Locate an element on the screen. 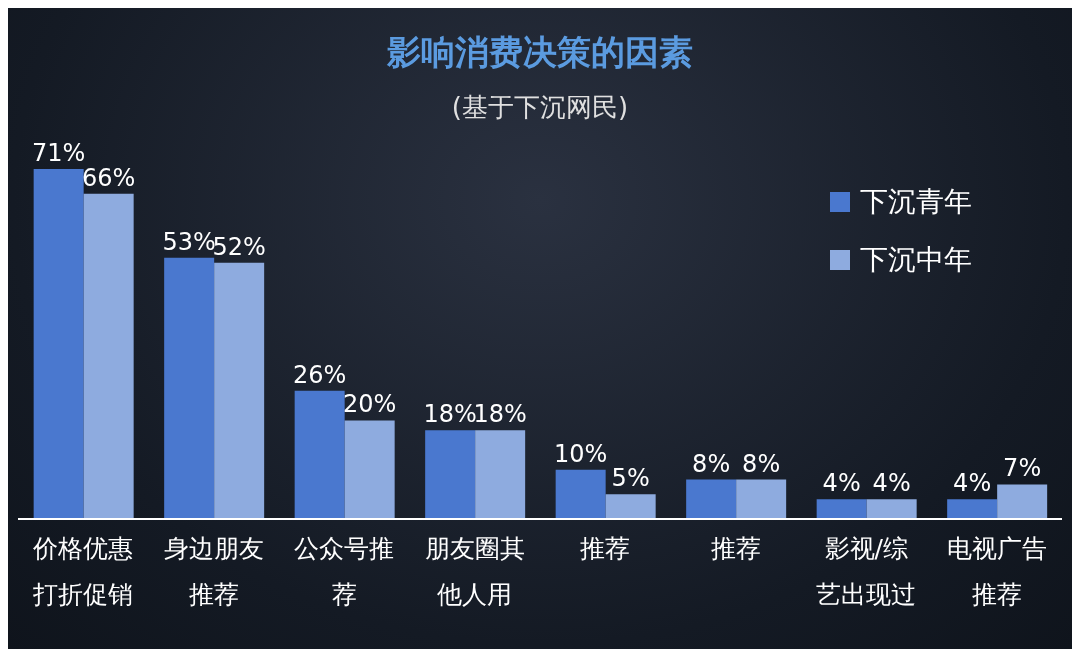 The width and height of the screenshot is (1080, 657). x-tick-label: 价格优惠打折促销 is located at coordinates (83, 571).